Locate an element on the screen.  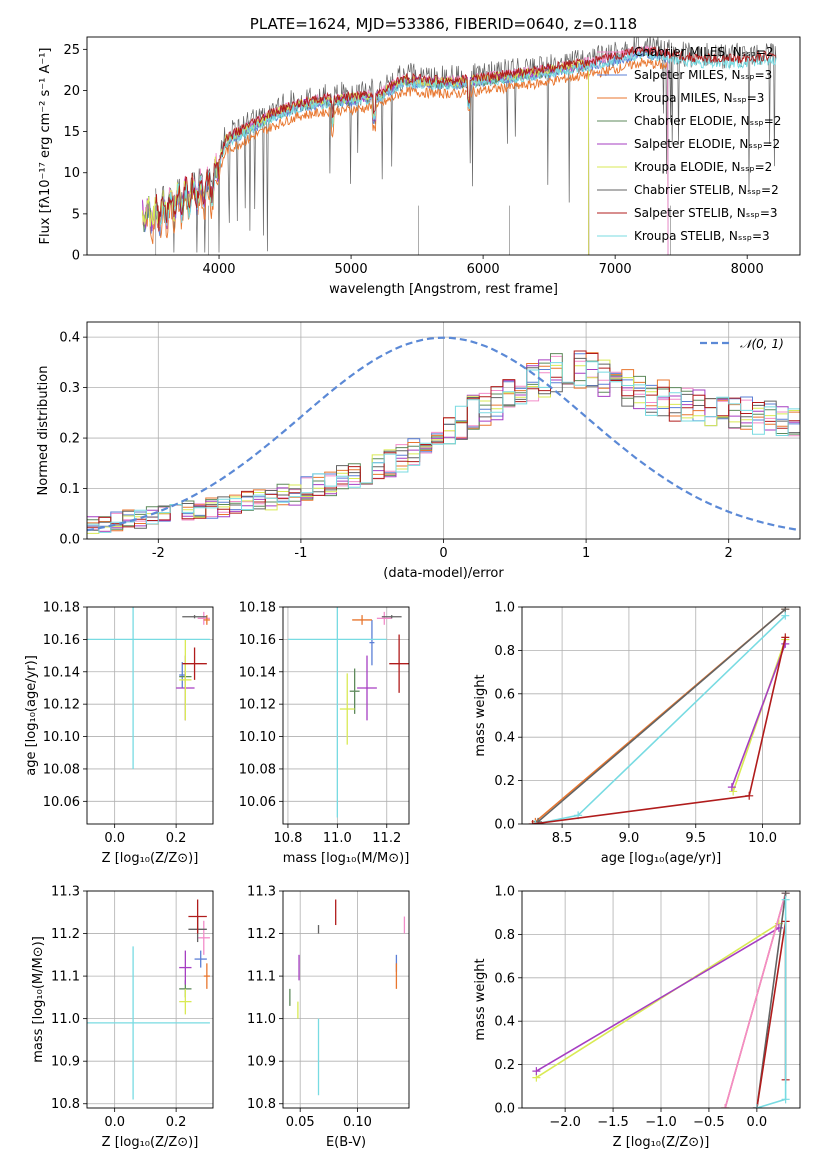
mass-vs-metallicity-points is located at coordinates (148, 999).